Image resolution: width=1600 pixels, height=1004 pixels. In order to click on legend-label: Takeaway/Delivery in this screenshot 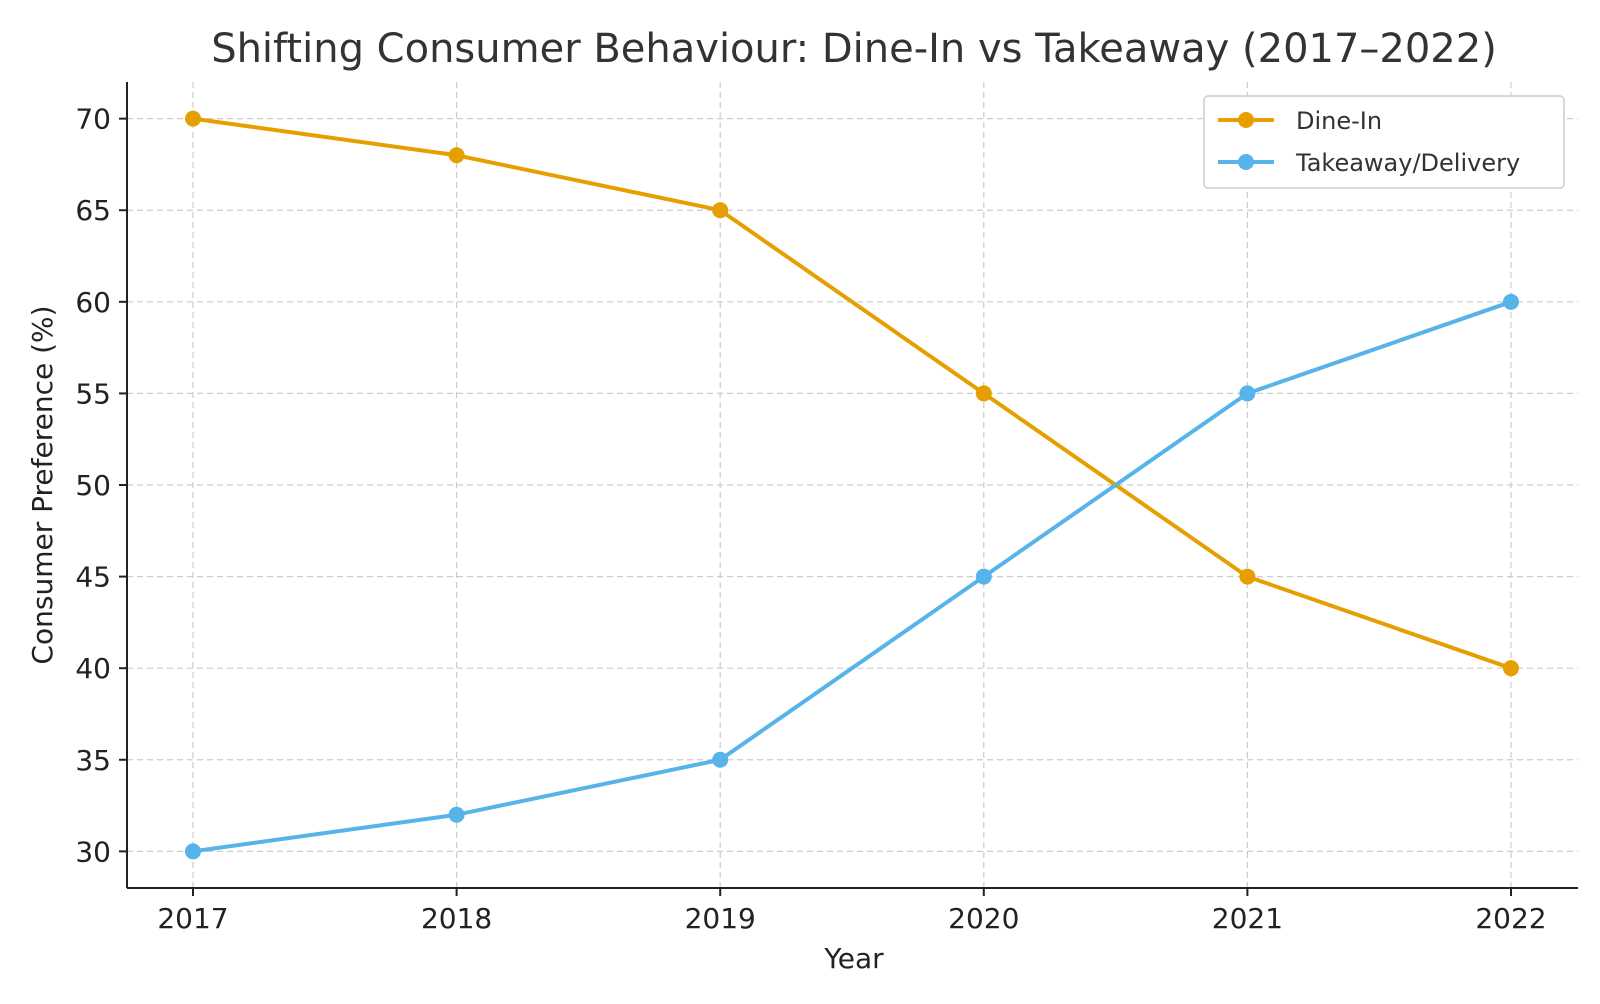, I will do `click(1407, 163)`.